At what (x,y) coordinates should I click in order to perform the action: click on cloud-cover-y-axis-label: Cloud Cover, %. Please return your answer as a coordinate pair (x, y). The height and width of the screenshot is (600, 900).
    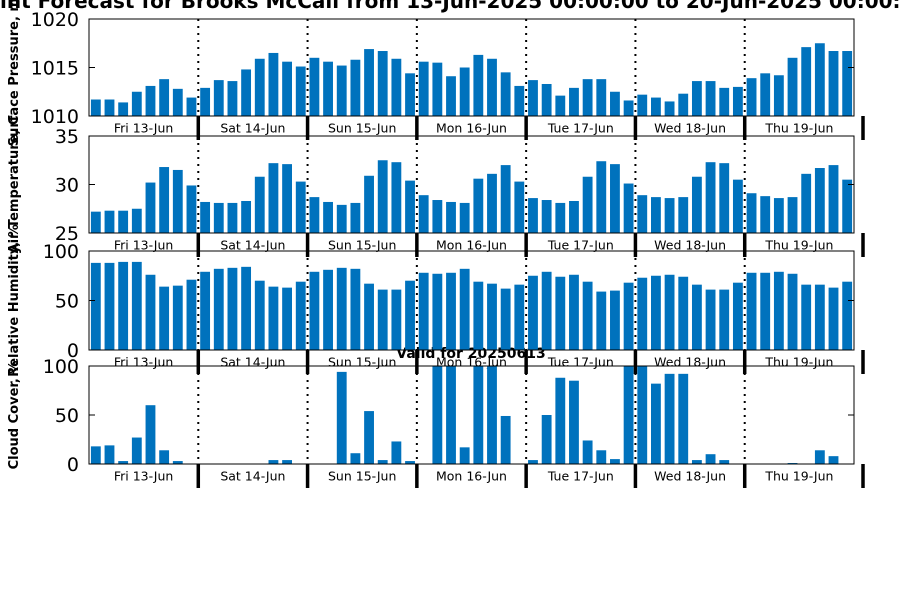
    Looking at the image, I should click on (14, 415).